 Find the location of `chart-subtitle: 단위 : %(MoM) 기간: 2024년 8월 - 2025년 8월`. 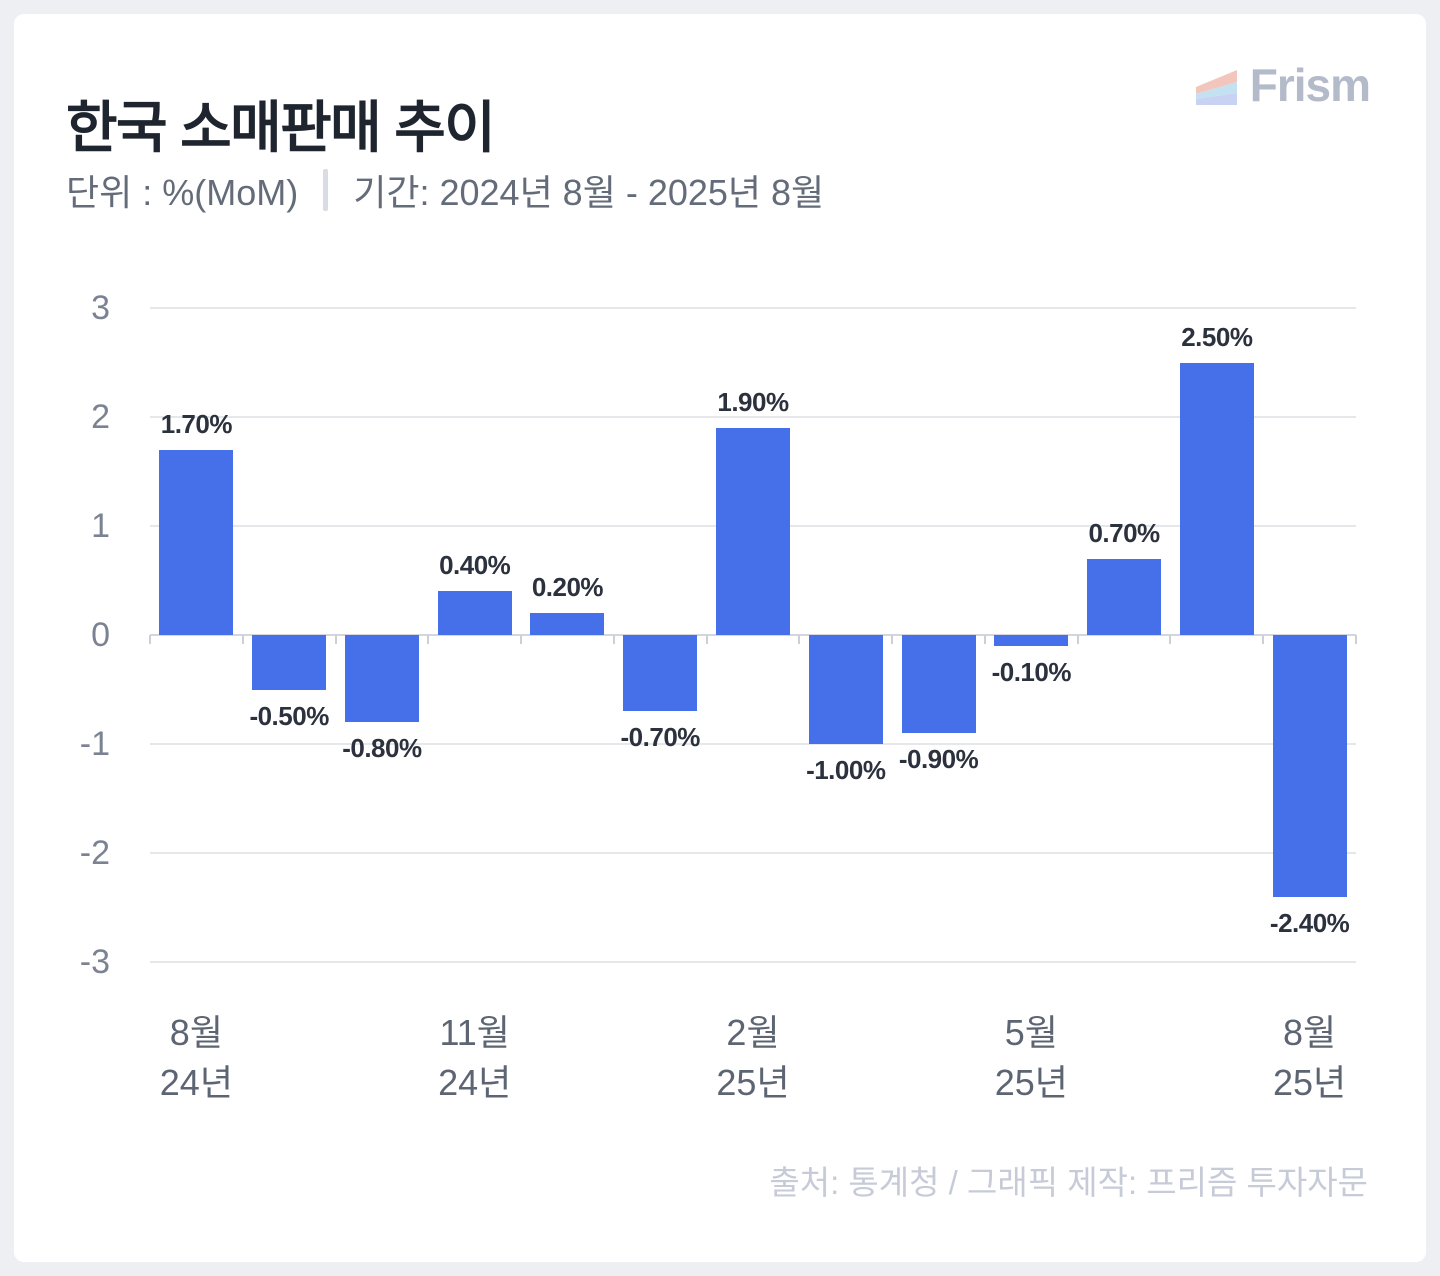

chart-subtitle: 단위 : %(MoM) 기간: 2024년 8월 - 2025년 8월 is located at coordinates (445, 190).